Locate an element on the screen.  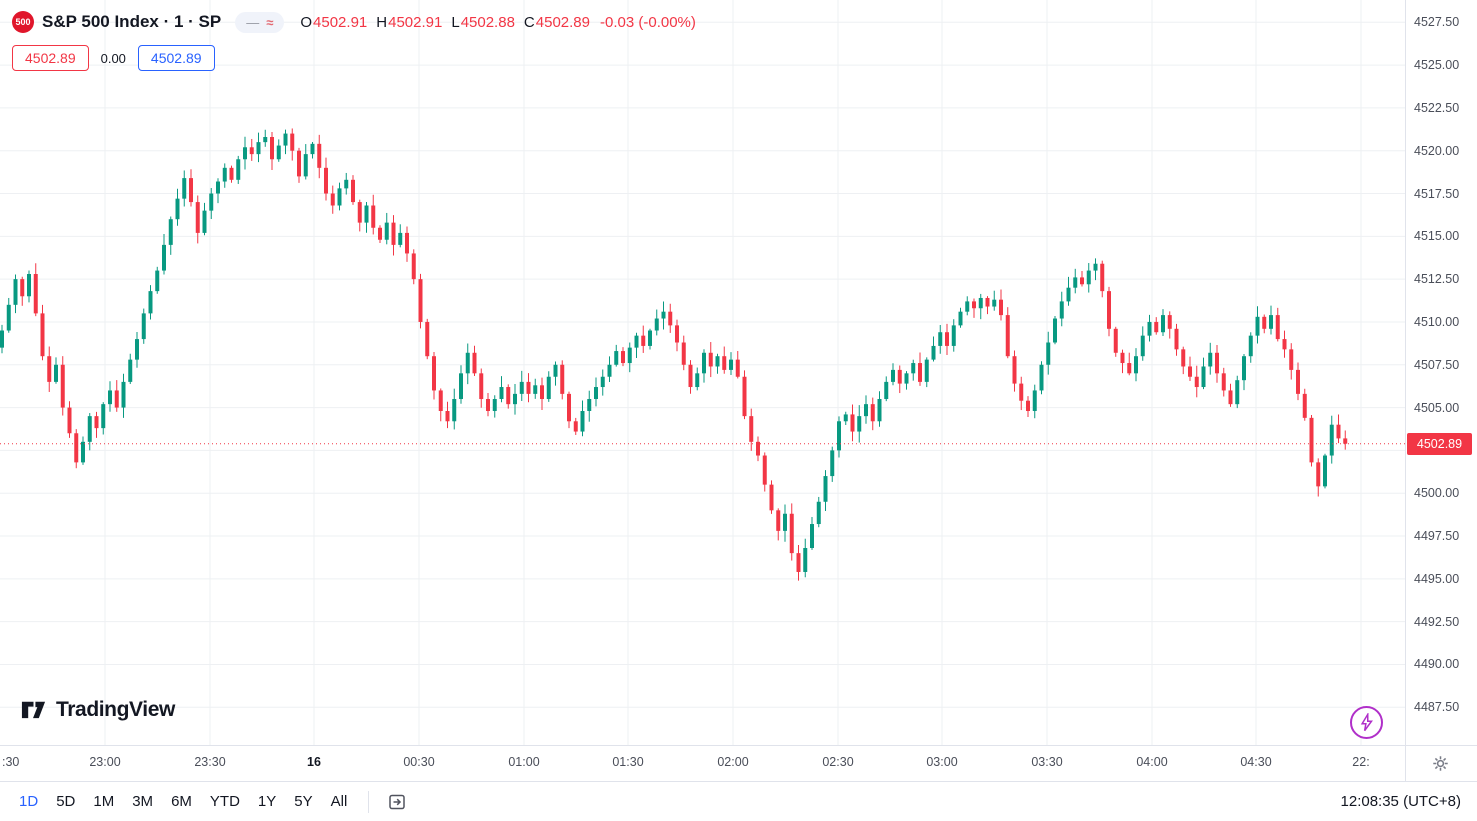
price-tick-label: 4505.00 is located at coordinates (1437, 407).